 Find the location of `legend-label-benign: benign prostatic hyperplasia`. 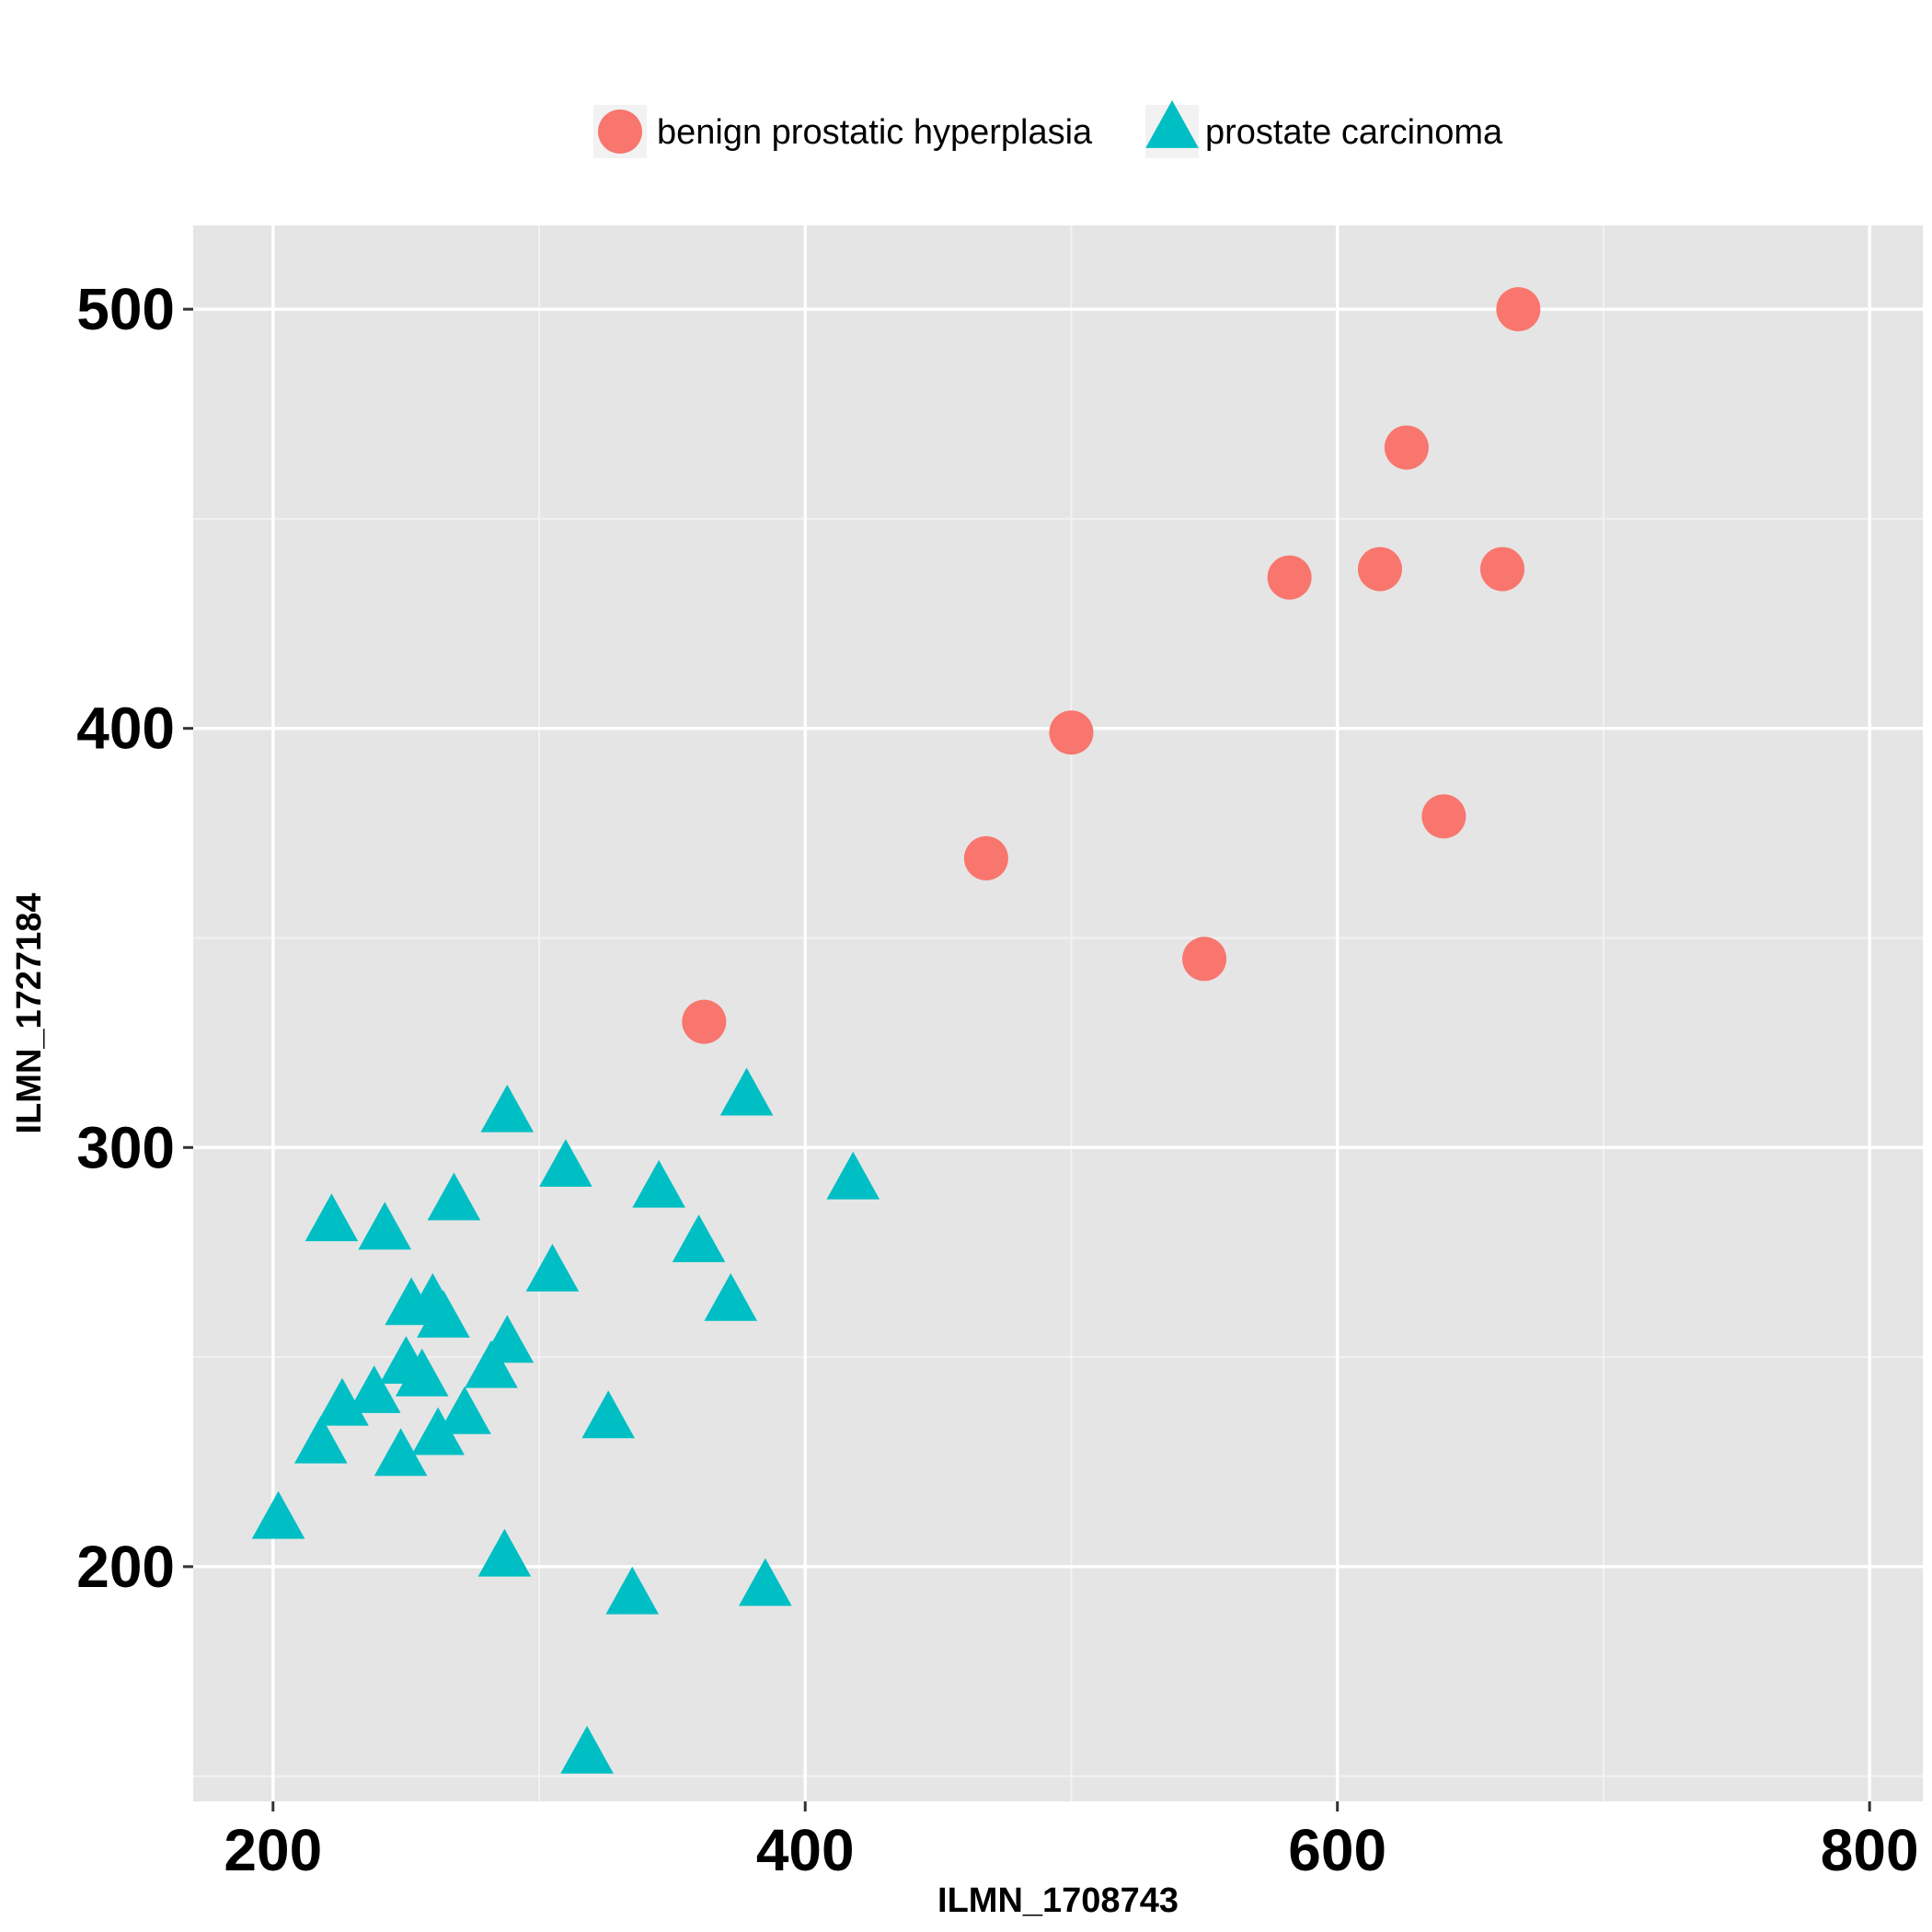

legend-label-benign: benign prostatic hyperplasia is located at coordinates (875, 132).